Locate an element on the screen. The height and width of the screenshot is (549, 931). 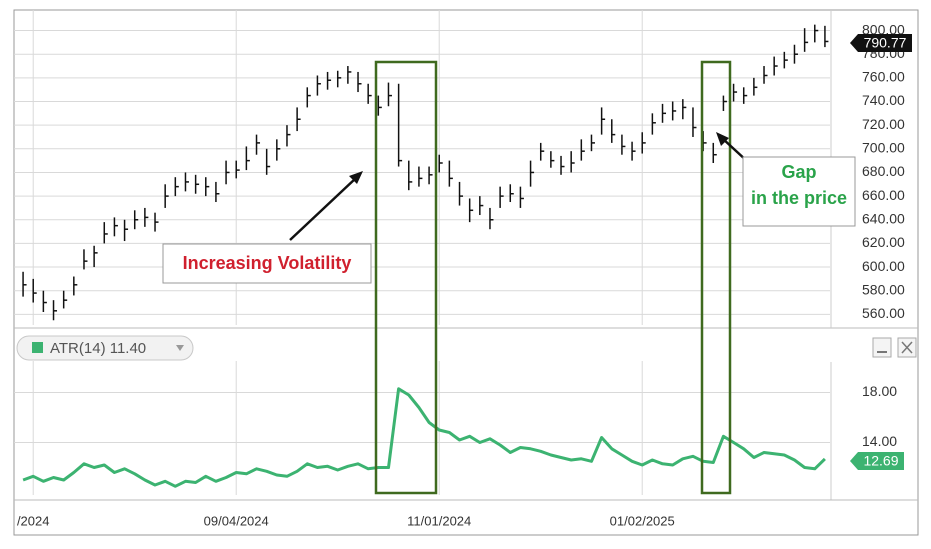
y-tick-label: 600.00 is located at coordinates (883, 266).